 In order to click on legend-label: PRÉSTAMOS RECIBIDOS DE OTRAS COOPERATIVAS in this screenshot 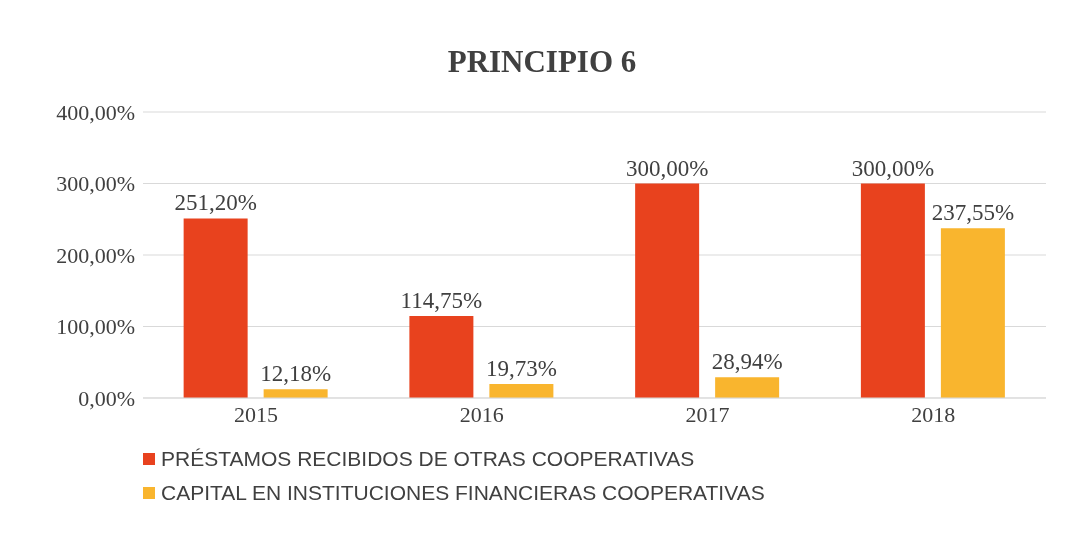, I will do `click(428, 459)`.